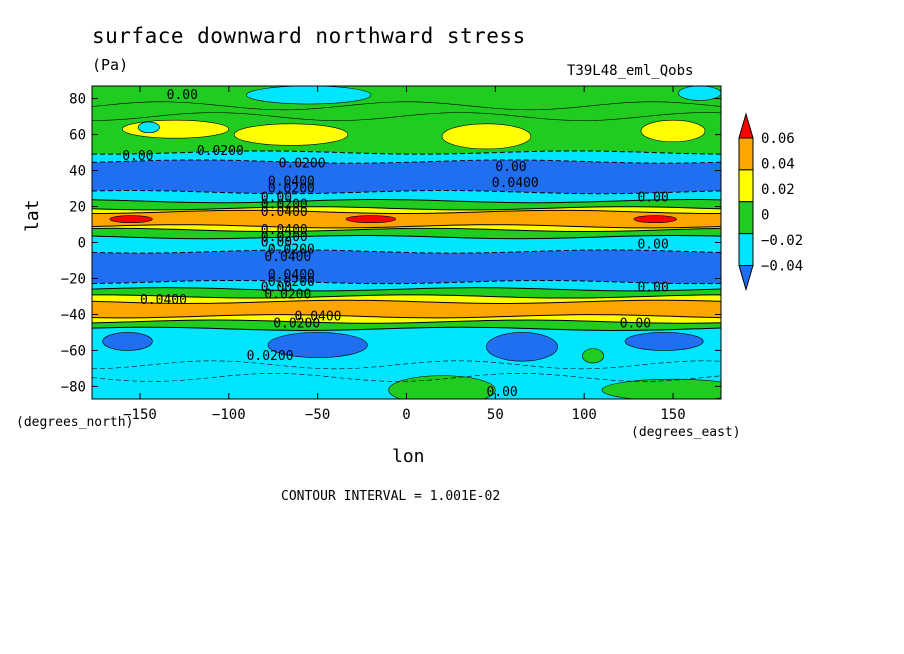 This screenshot has height=654, width=904. I want to click on colorbar-arrow-top, so click(746, 125).